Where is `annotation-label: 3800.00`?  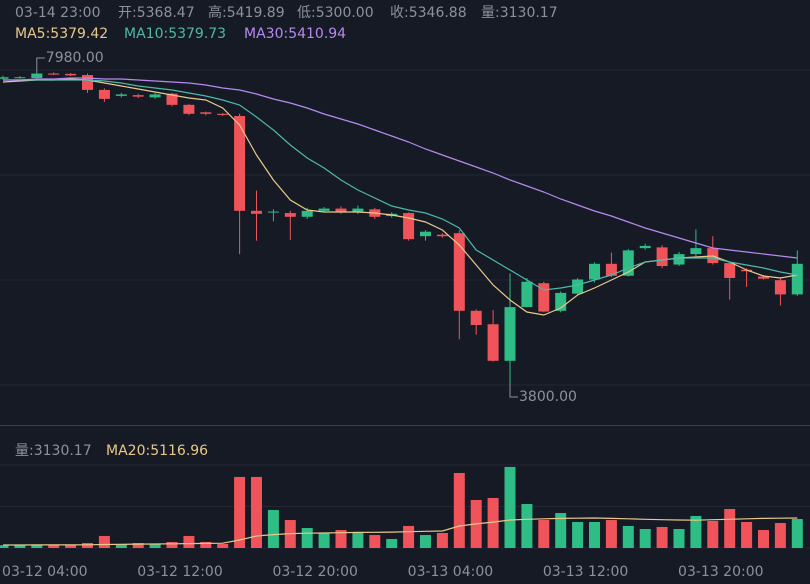 annotation-label: 3800.00 is located at coordinates (548, 397).